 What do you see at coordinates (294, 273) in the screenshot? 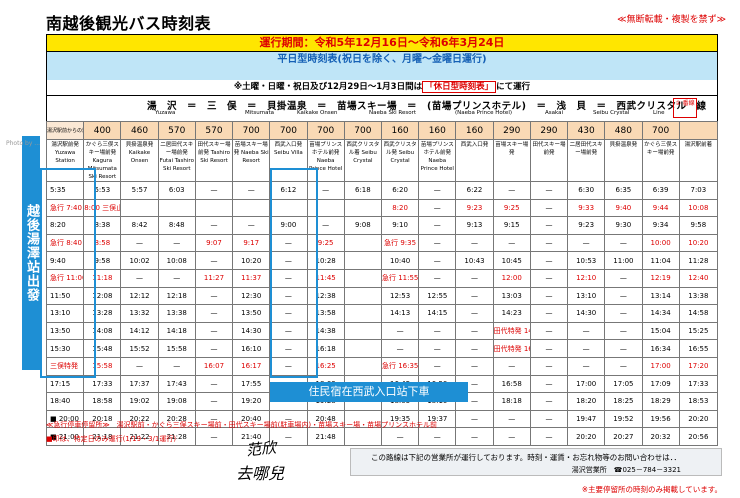
I see `highlight-seibu-column` at bounding box center [294, 273].